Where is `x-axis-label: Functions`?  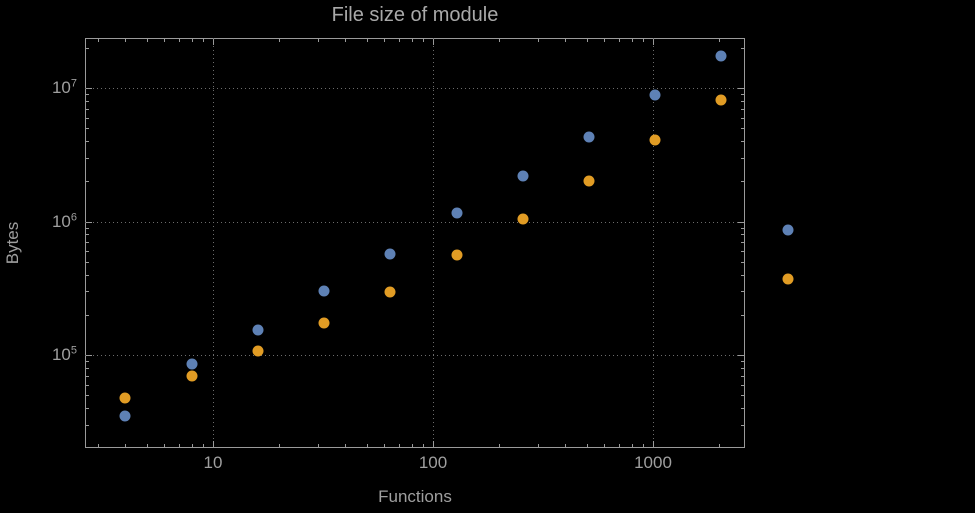 x-axis-label: Functions is located at coordinates (415, 496).